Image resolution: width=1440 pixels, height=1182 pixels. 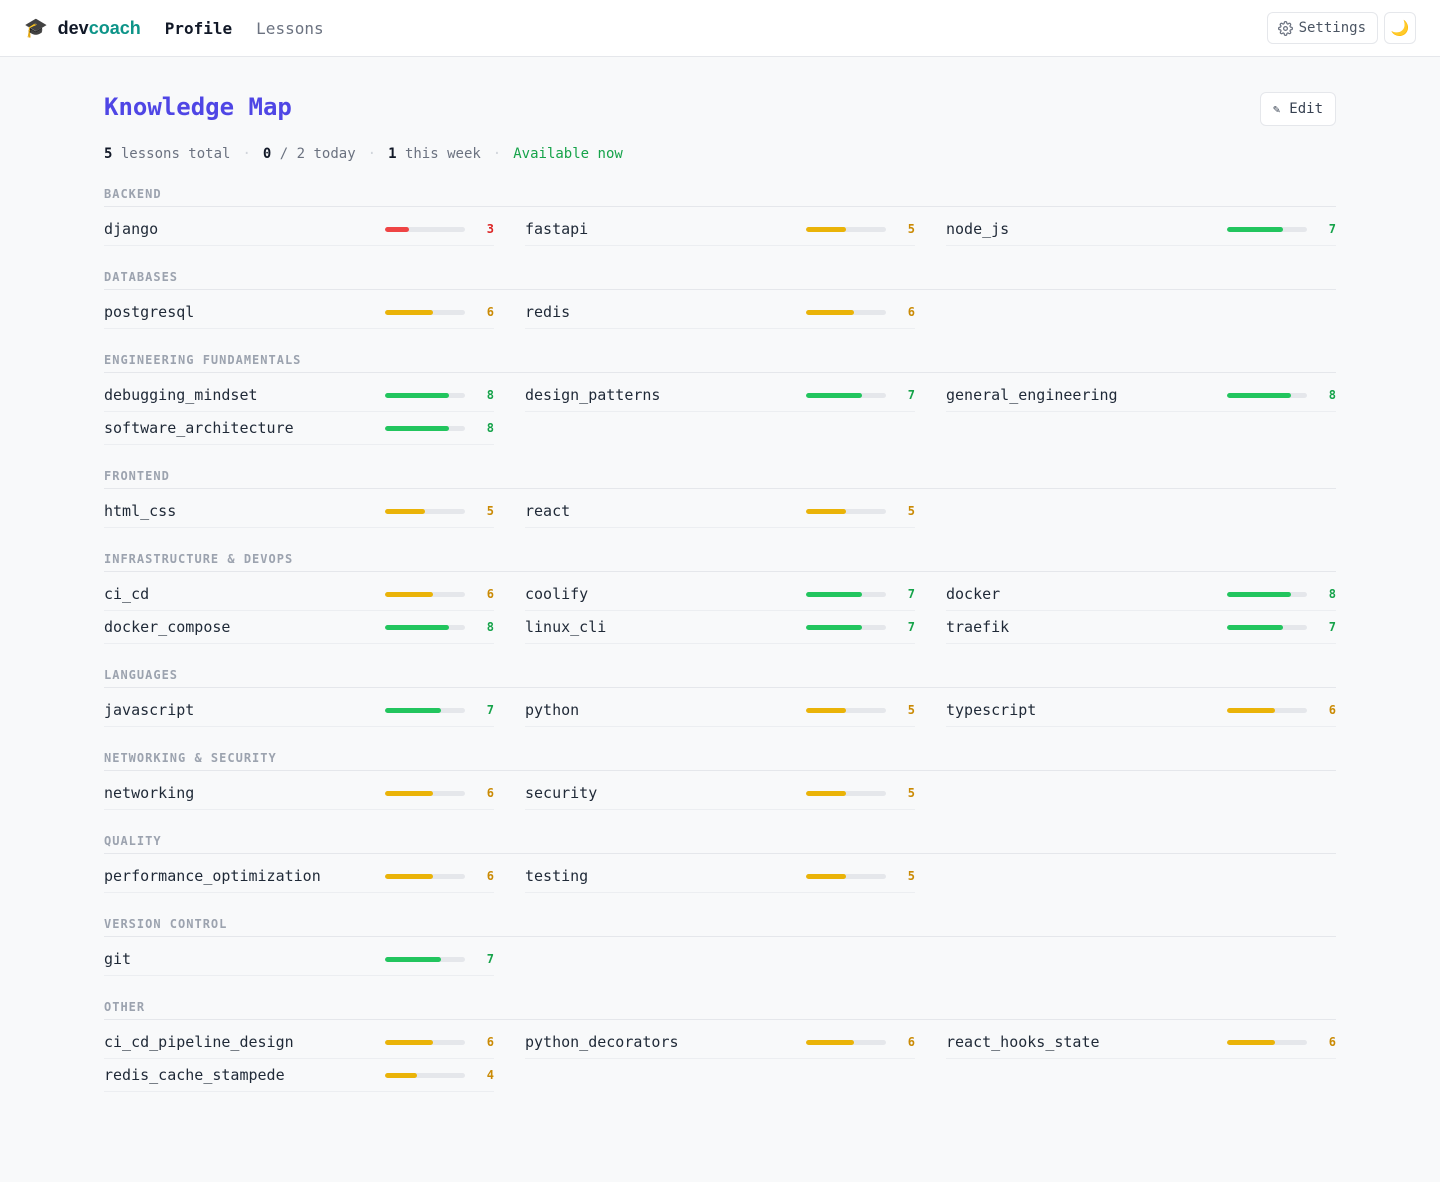 I want to click on topic-name: docker_compose, so click(x=167, y=627).